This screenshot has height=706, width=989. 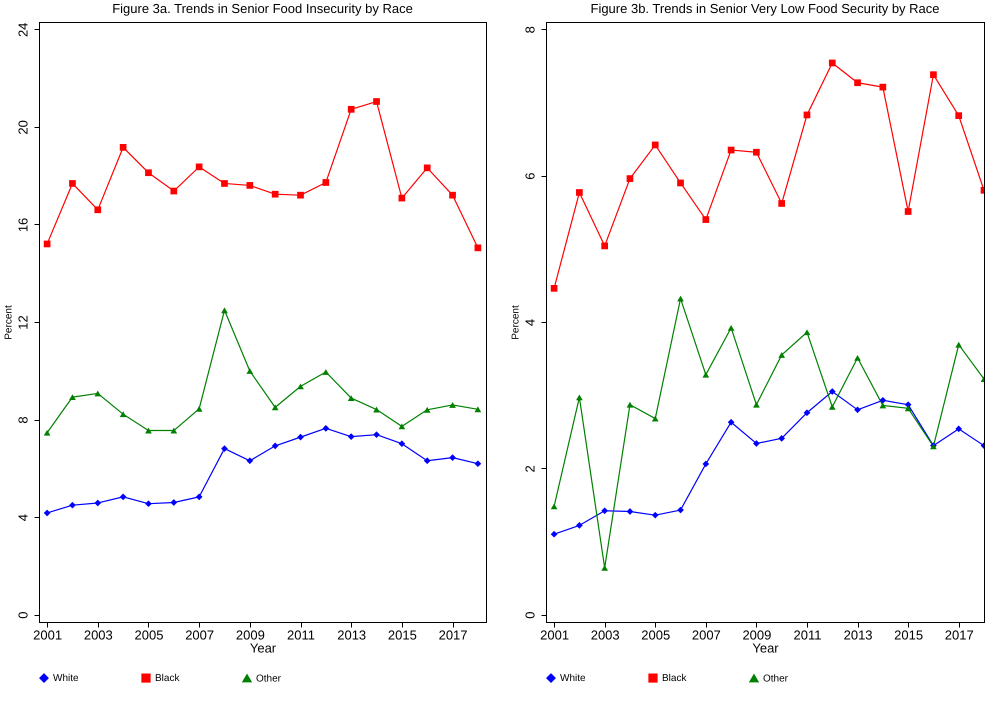 I want to click on y-tick-label: 20, so click(x=23, y=127).